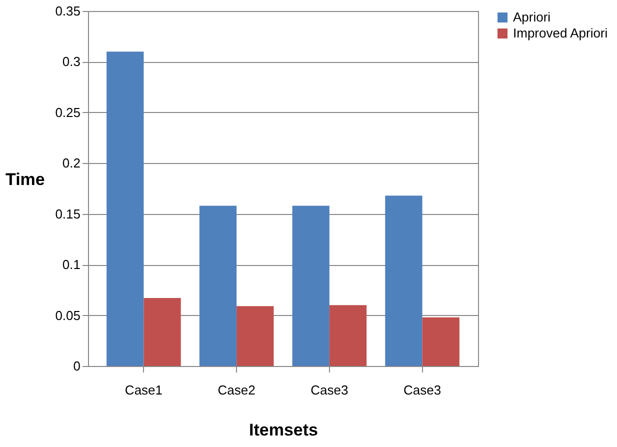 The width and height of the screenshot is (617, 447). What do you see at coordinates (143, 390) in the screenshot?
I see `x-tick-label: Case1` at bounding box center [143, 390].